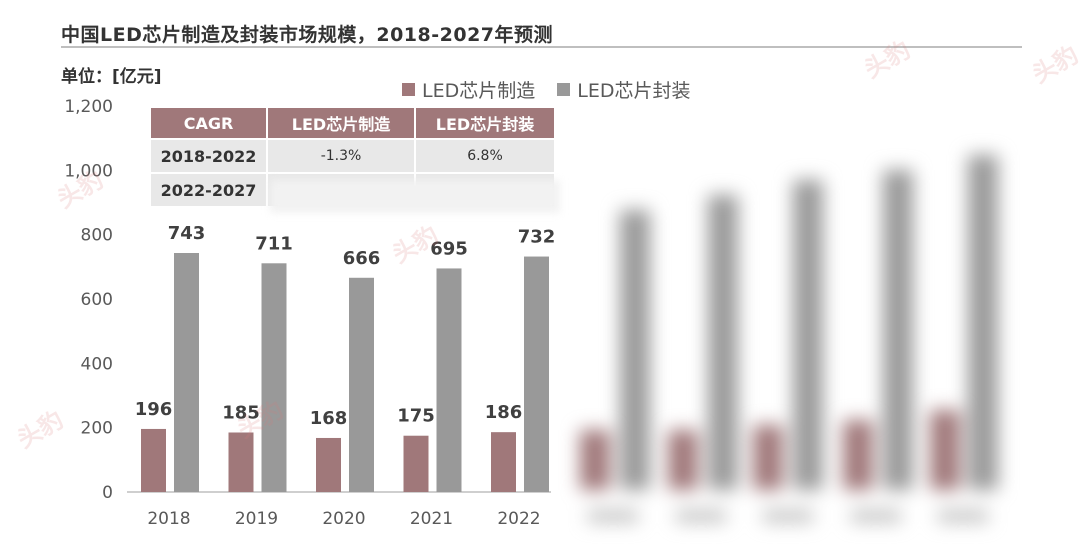  Describe the element at coordinates (97, 364) in the screenshot. I see `y-tick-label: 400` at that location.